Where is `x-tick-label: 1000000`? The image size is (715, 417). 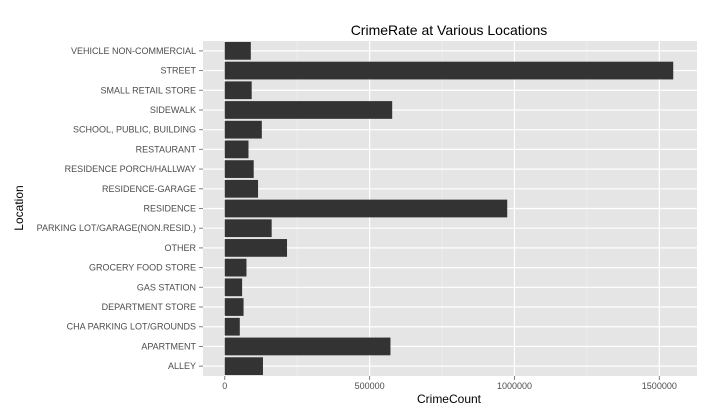 x-tick-label: 1000000 is located at coordinates (514, 386).